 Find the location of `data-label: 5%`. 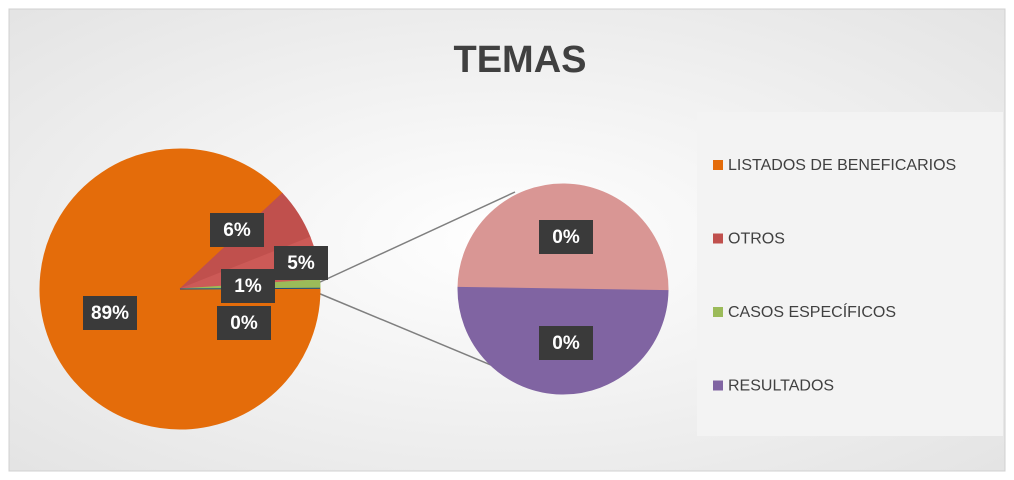

data-label: 5% is located at coordinates (301, 263).